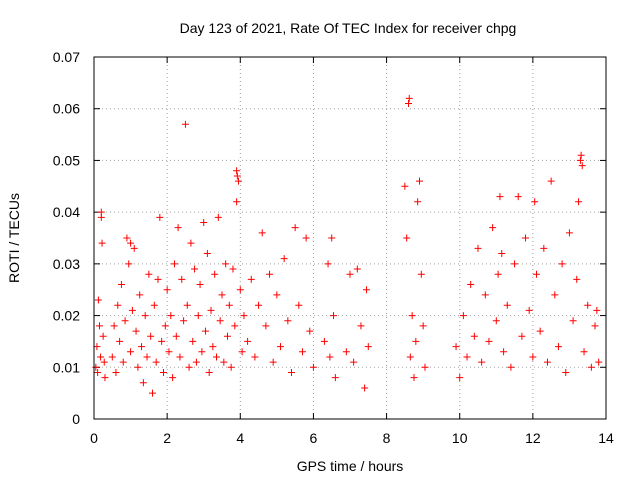 The image size is (640, 480). Describe the element at coordinates (240, 438) in the screenshot. I see `x-tick-label: 4` at that location.